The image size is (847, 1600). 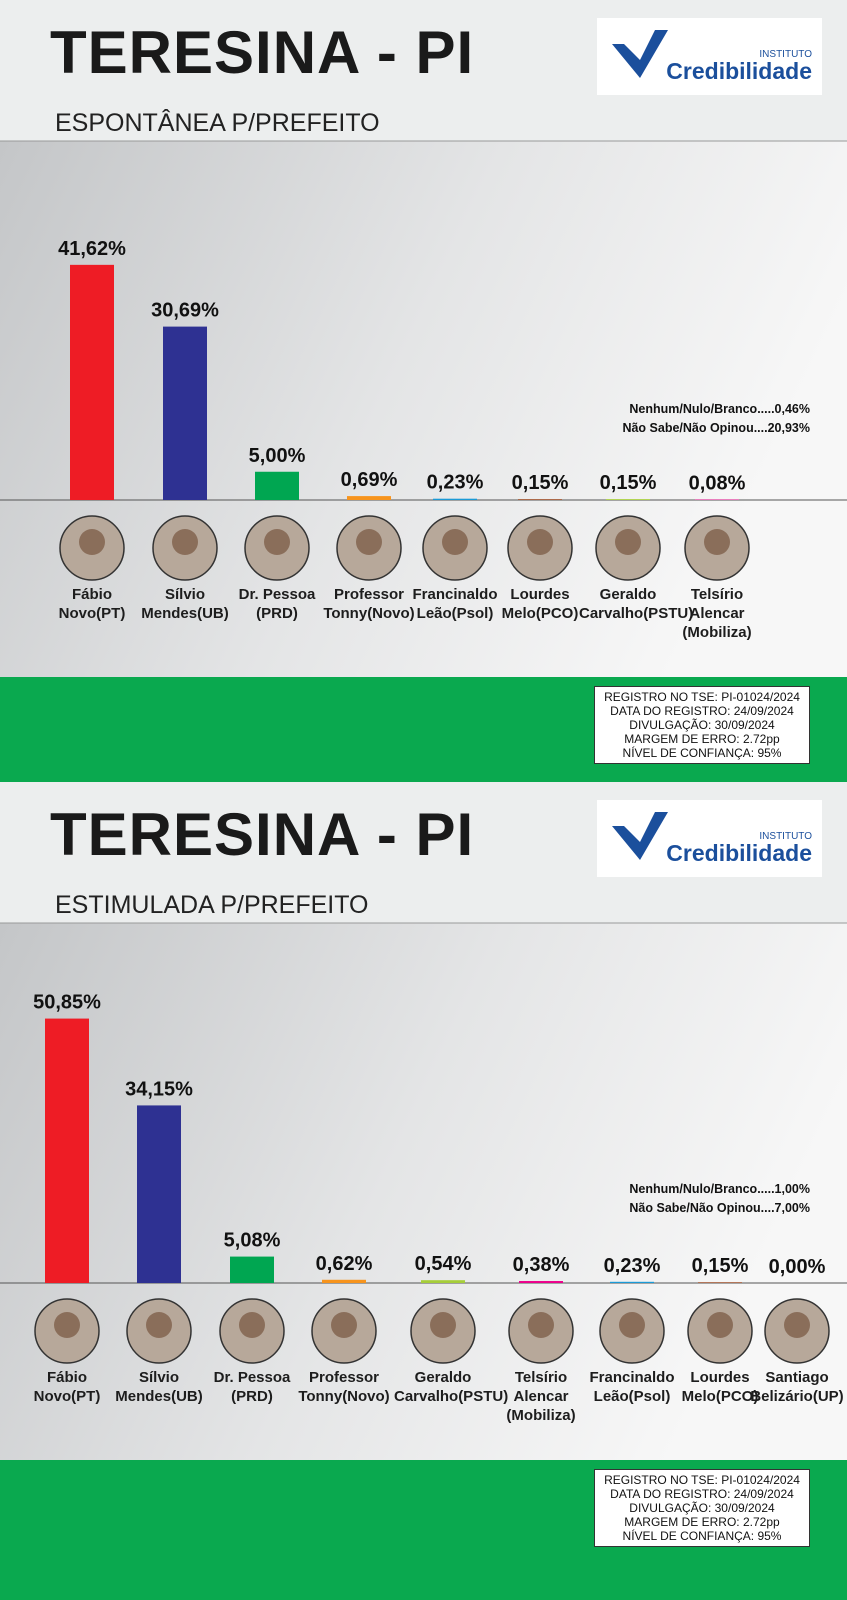 What do you see at coordinates (277, 456) in the screenshot?
I see `value-label: 5,00%` at bounding box center [277, 456].